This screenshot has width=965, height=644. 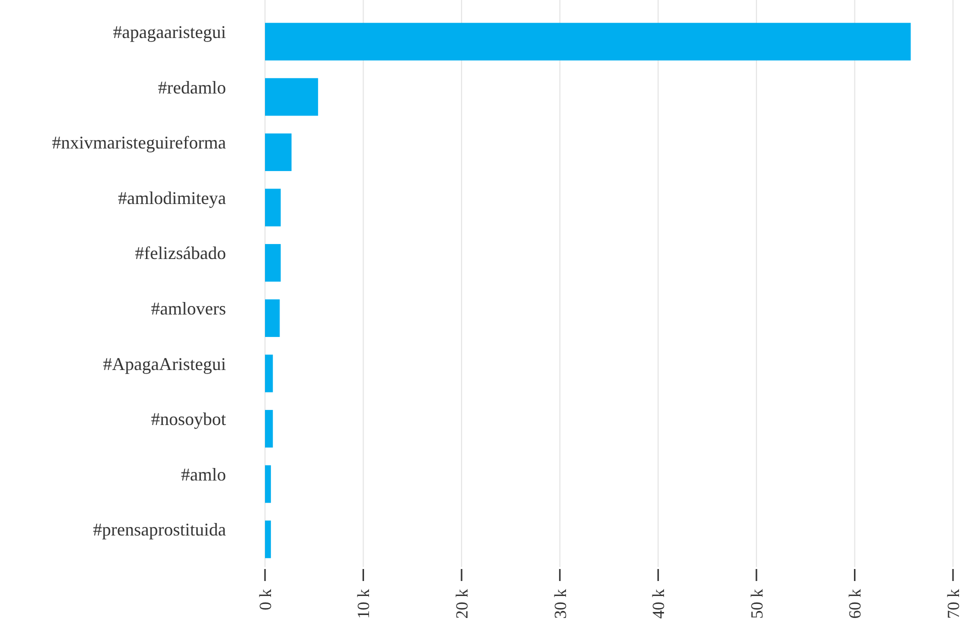 I want to click on y-tick-label: #amlo, so click(x=203, y=474).